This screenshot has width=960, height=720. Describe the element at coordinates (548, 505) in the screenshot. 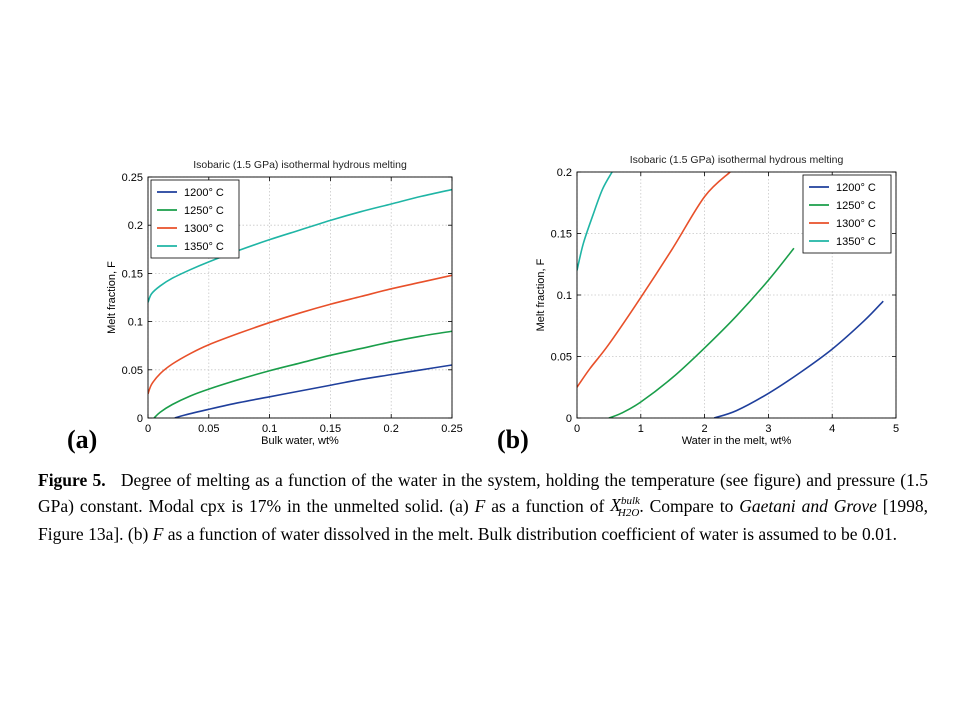

I see `caption-text-2: as a function of` at that location.